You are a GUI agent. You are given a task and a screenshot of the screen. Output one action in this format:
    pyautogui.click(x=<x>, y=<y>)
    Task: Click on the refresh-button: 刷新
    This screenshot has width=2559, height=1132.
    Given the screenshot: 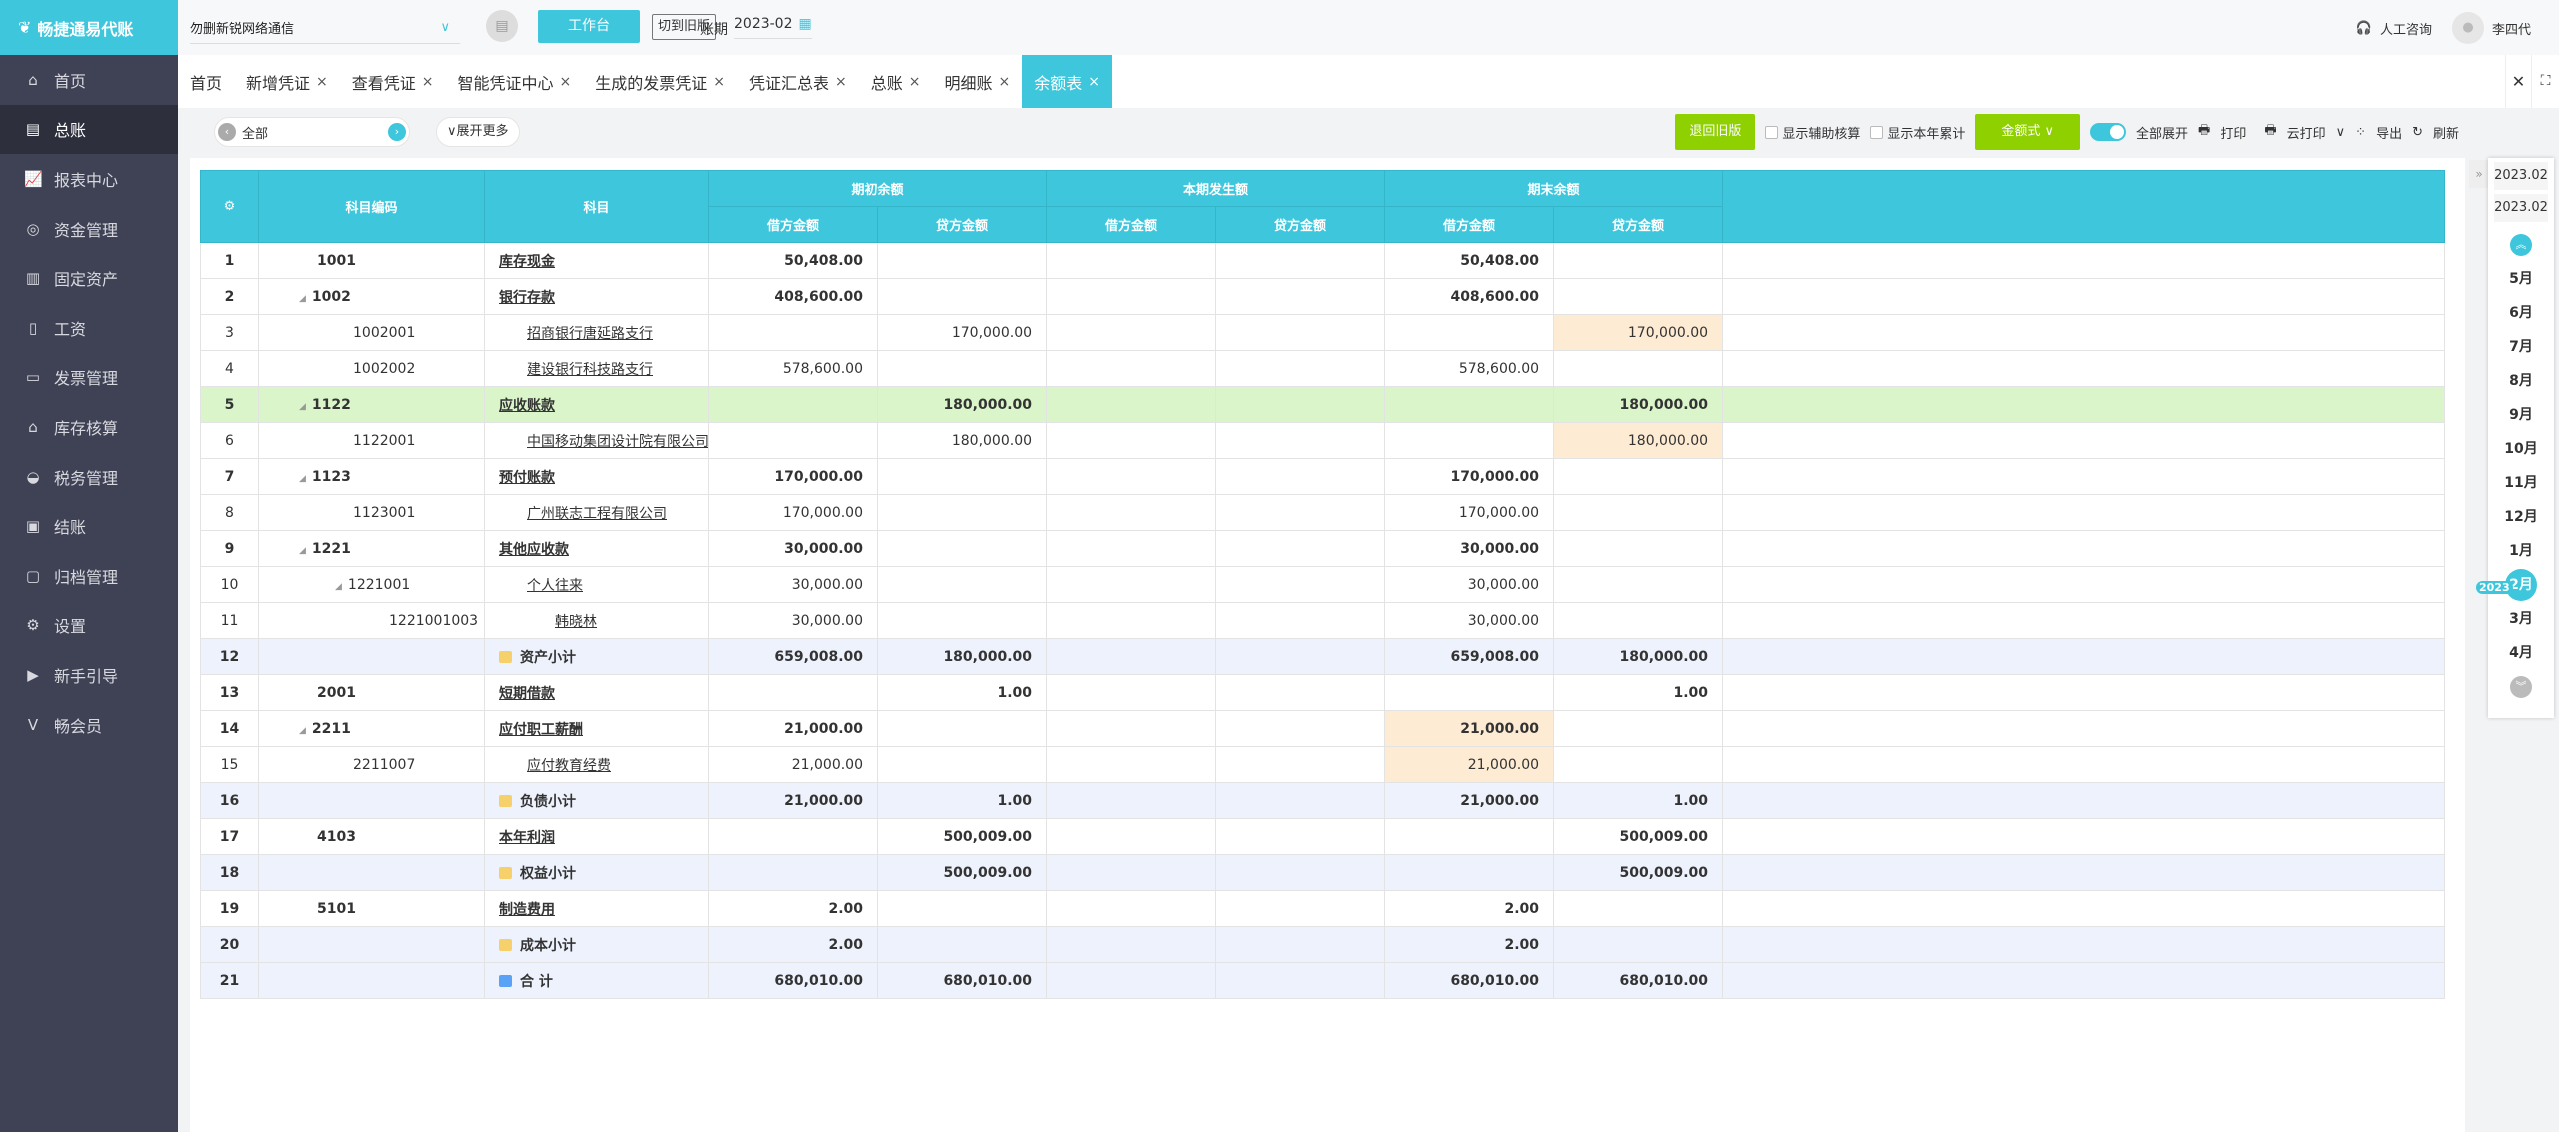 What is the action you would take?
    pyautogui.click(x=2445, y=134)
    